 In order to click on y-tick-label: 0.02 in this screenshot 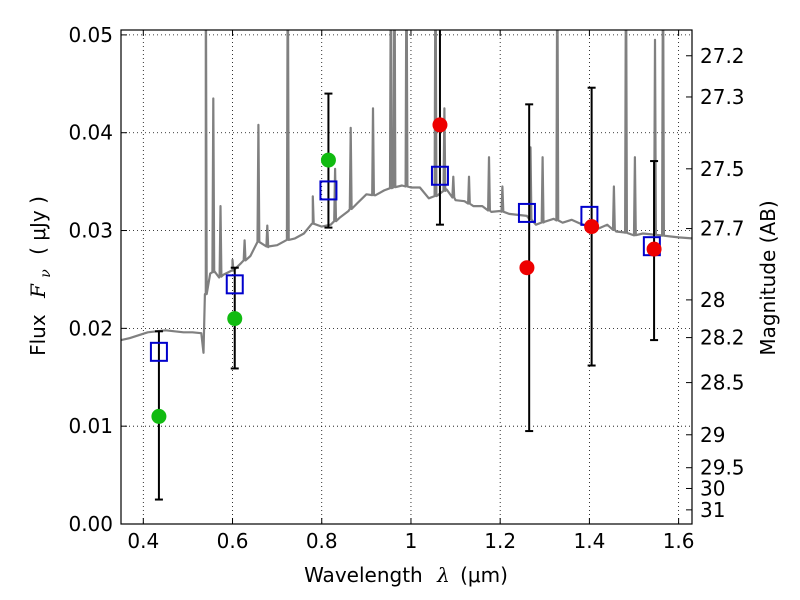, I will do `click(90, 328)`.